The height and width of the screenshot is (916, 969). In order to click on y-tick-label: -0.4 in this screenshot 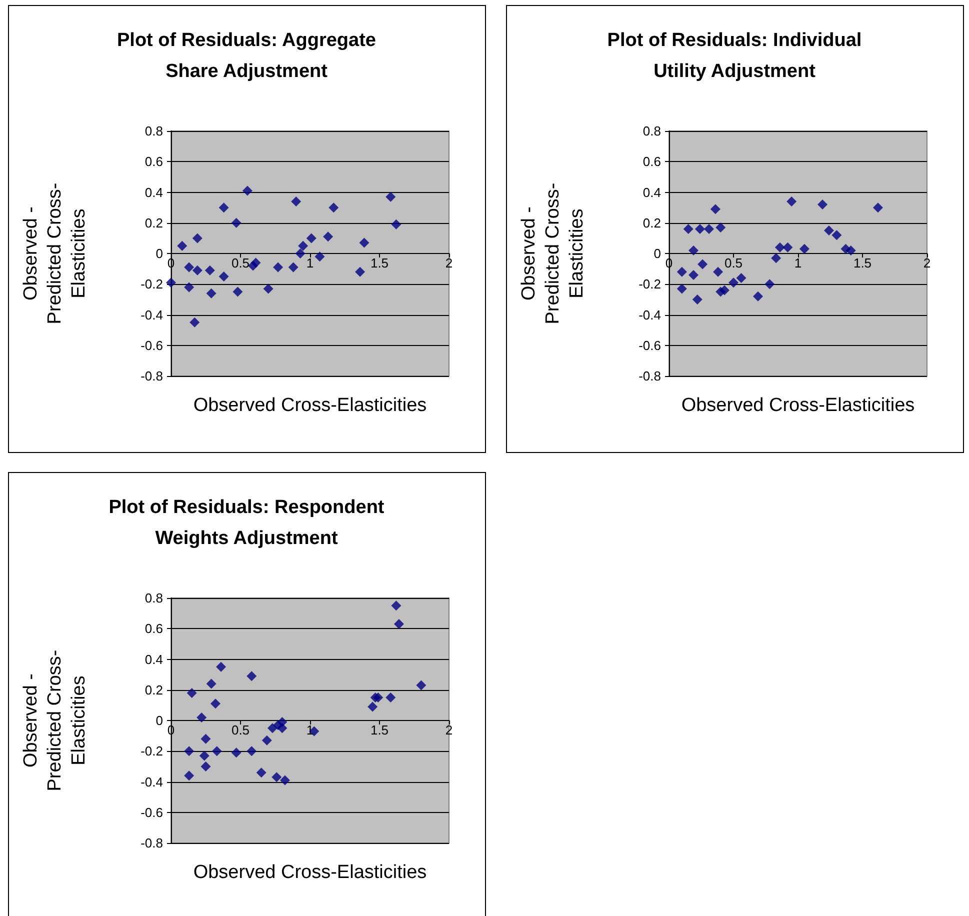, I will do `click(151, 782)`.